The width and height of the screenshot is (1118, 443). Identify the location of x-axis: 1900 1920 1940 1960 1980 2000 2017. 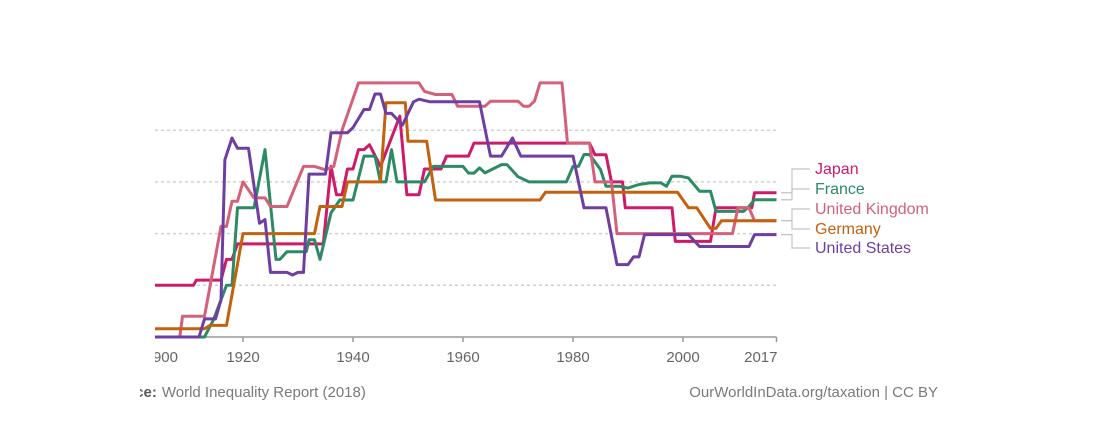
(461, 351).